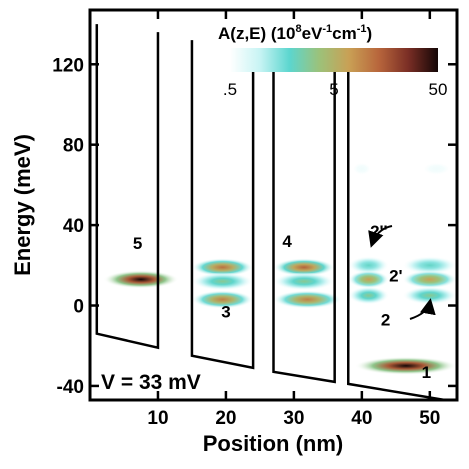  What do you see at coordinates (73, 226) in the screenshot?
I see `y-tick-label: 40` at bounding box center [73, 226].